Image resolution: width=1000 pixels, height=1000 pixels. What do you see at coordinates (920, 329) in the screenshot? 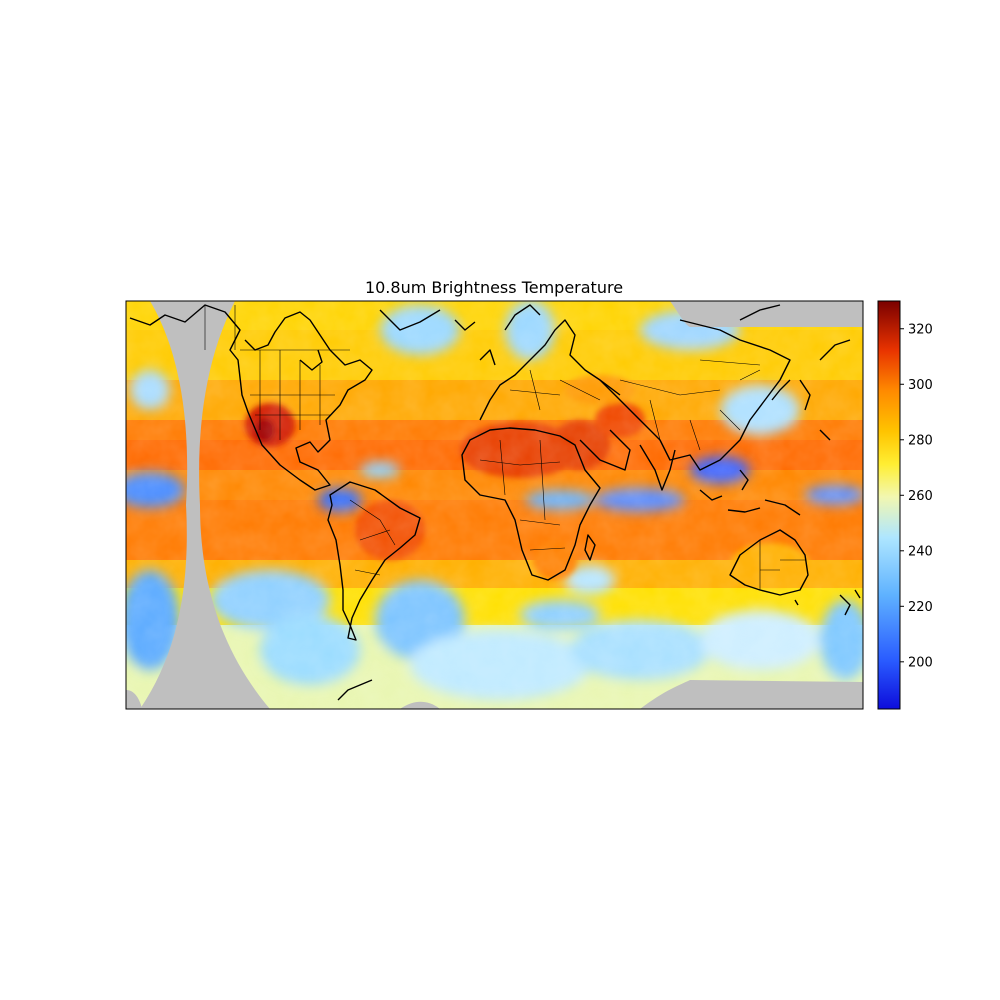
I see `colorbar-tick-label: 320` at bounding box center [920, 329].